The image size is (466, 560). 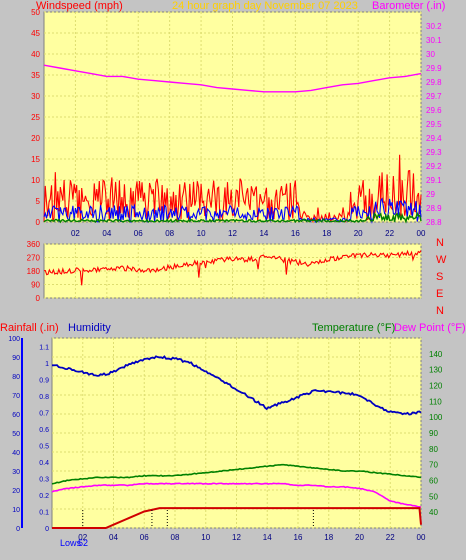 What do you see at coordinates (434, 68) in the screenshot?
I see `barometer-y-tick-label: 29.9` at bounding box center [434, 68].